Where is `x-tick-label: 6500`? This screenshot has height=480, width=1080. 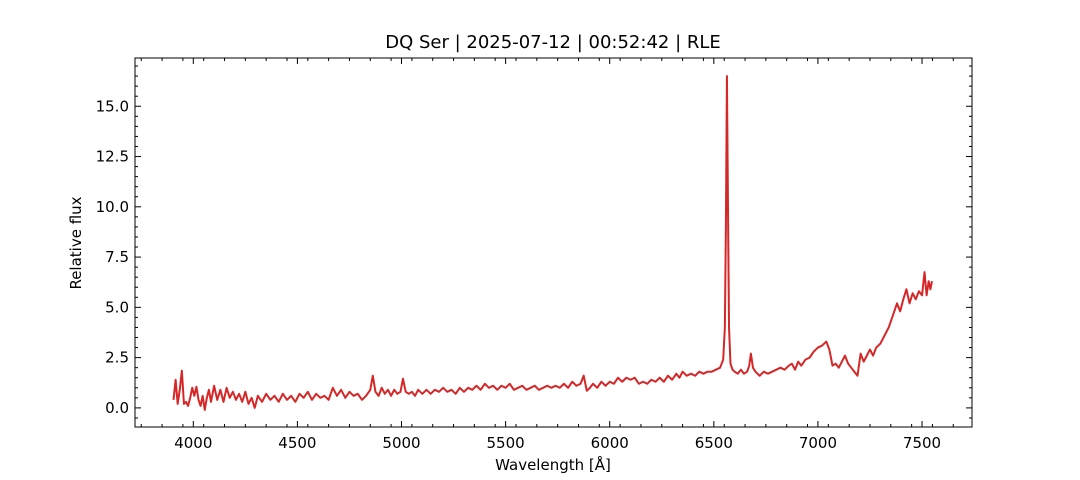 x-tick-label: 6500 is located at coordinates (714, 443).